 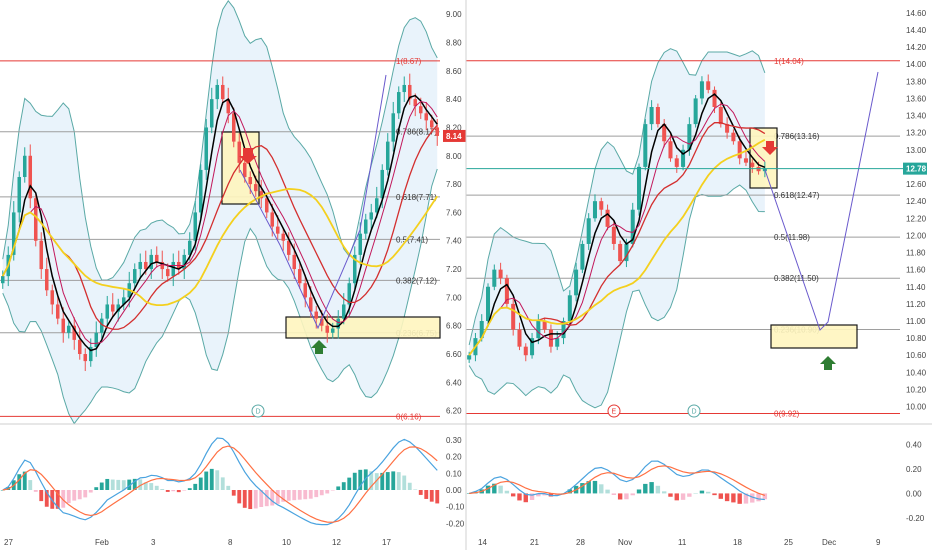 I want to click on fib-label: 1(14.04), so click(x=789, y=61).